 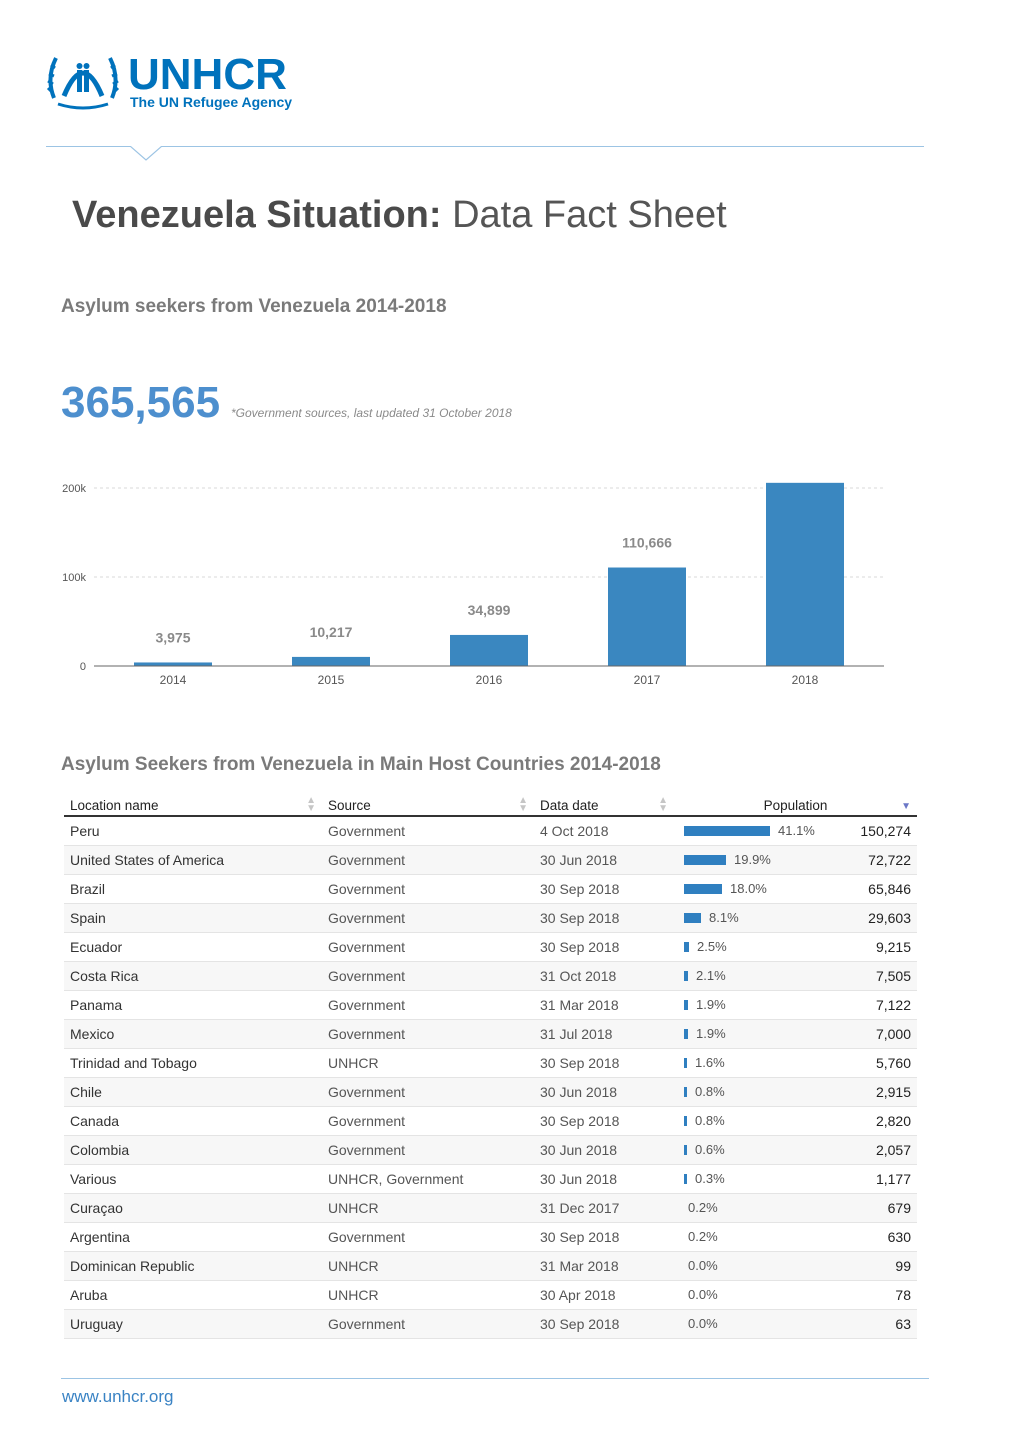 What do you see at coordinates (795, 831) in the screenshot?
I see `cell-population: 41.1% 150,274` at bounding box center [795, 831].